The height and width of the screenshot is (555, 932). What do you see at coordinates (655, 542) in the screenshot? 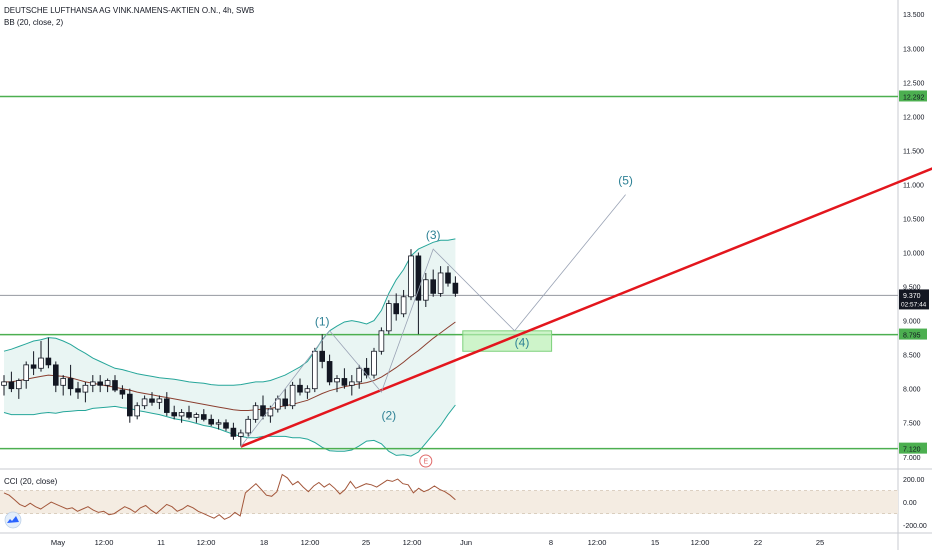
I see `time-axis-label: 15` at bounding box center [655, 542].